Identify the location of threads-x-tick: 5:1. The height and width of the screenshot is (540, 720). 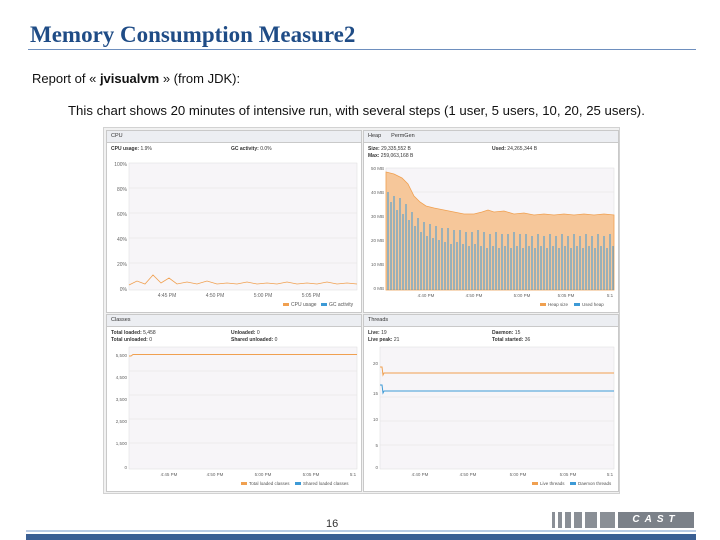
(610, 474).